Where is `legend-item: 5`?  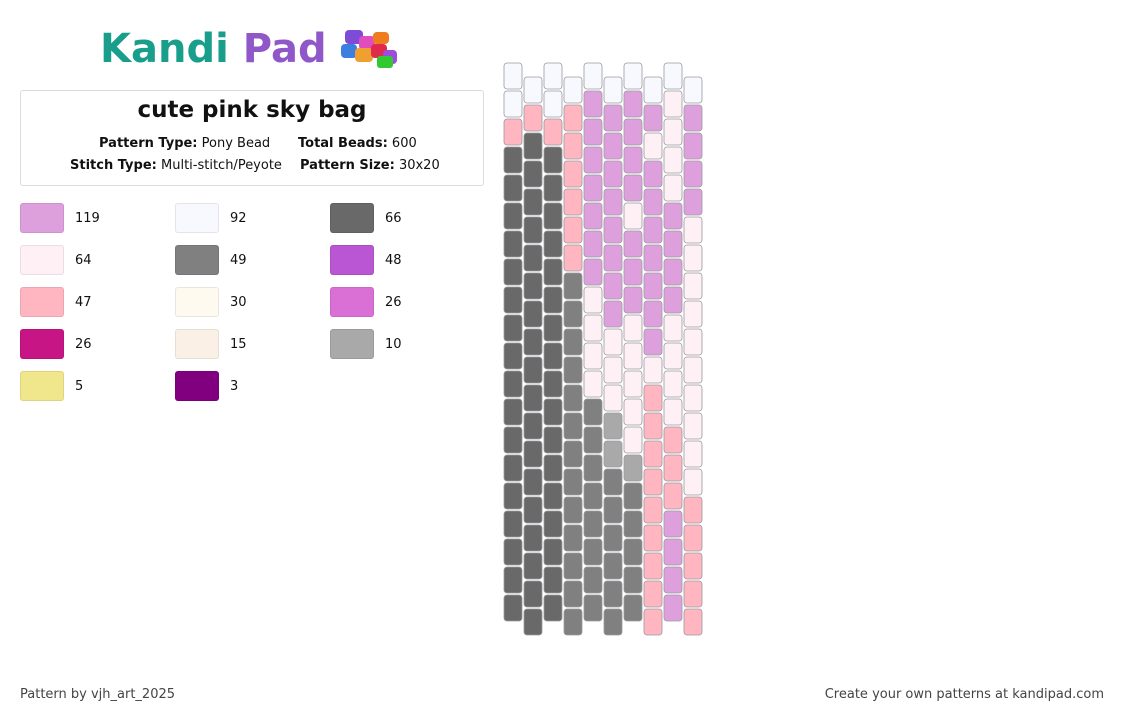
legend-item: 5 is located at coordinates (51, 386).